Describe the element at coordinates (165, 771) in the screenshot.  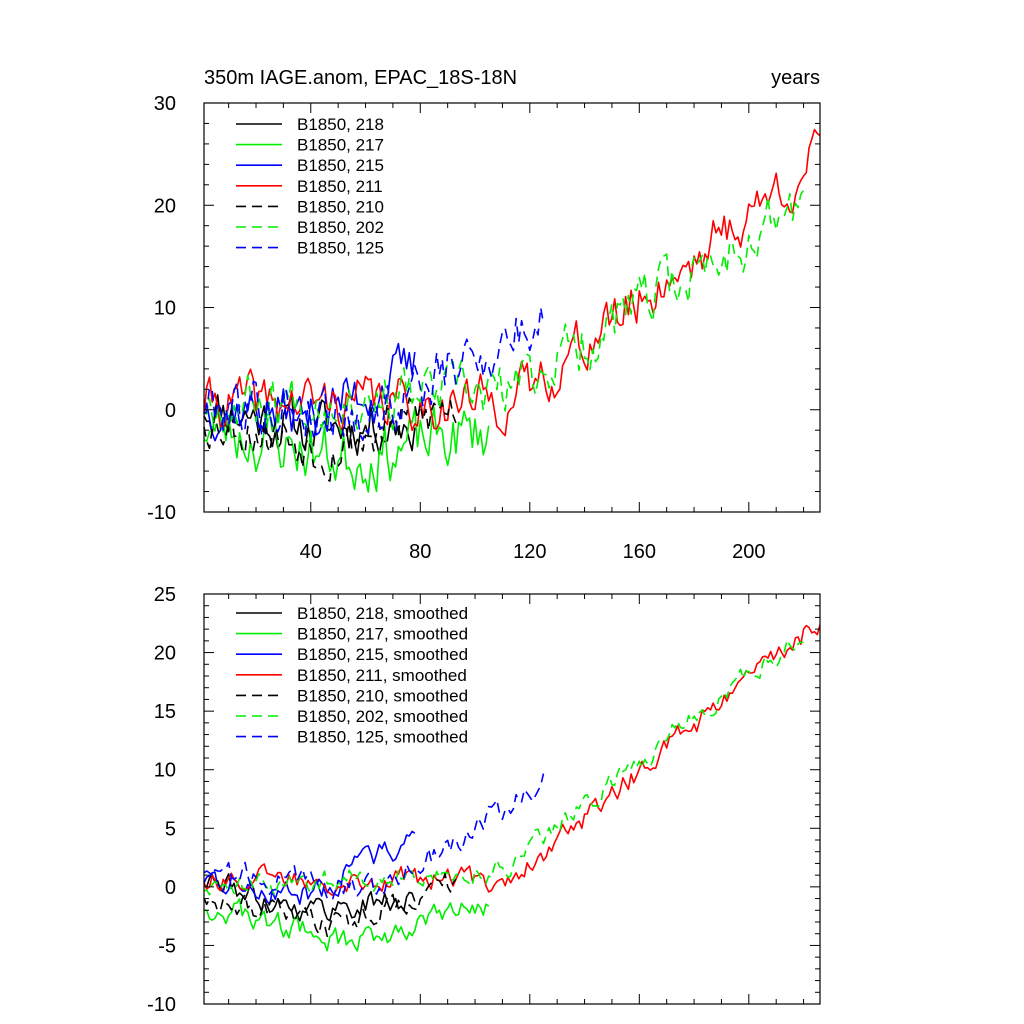
I see `bottom-ytick-label: 10` at that location.